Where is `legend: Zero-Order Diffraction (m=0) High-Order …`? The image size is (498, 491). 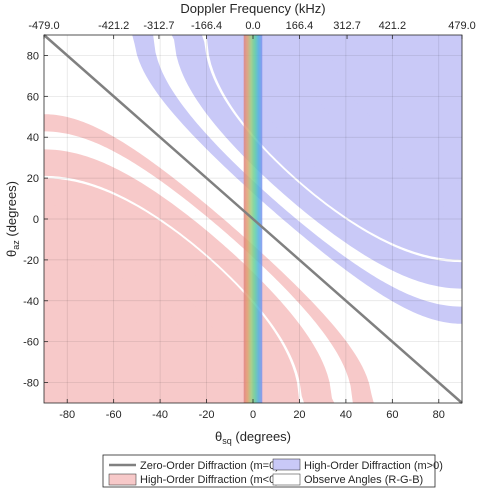
legend: Zero-Order Diffraction (m=0) High-Order … is located at coordinates (272, 471).